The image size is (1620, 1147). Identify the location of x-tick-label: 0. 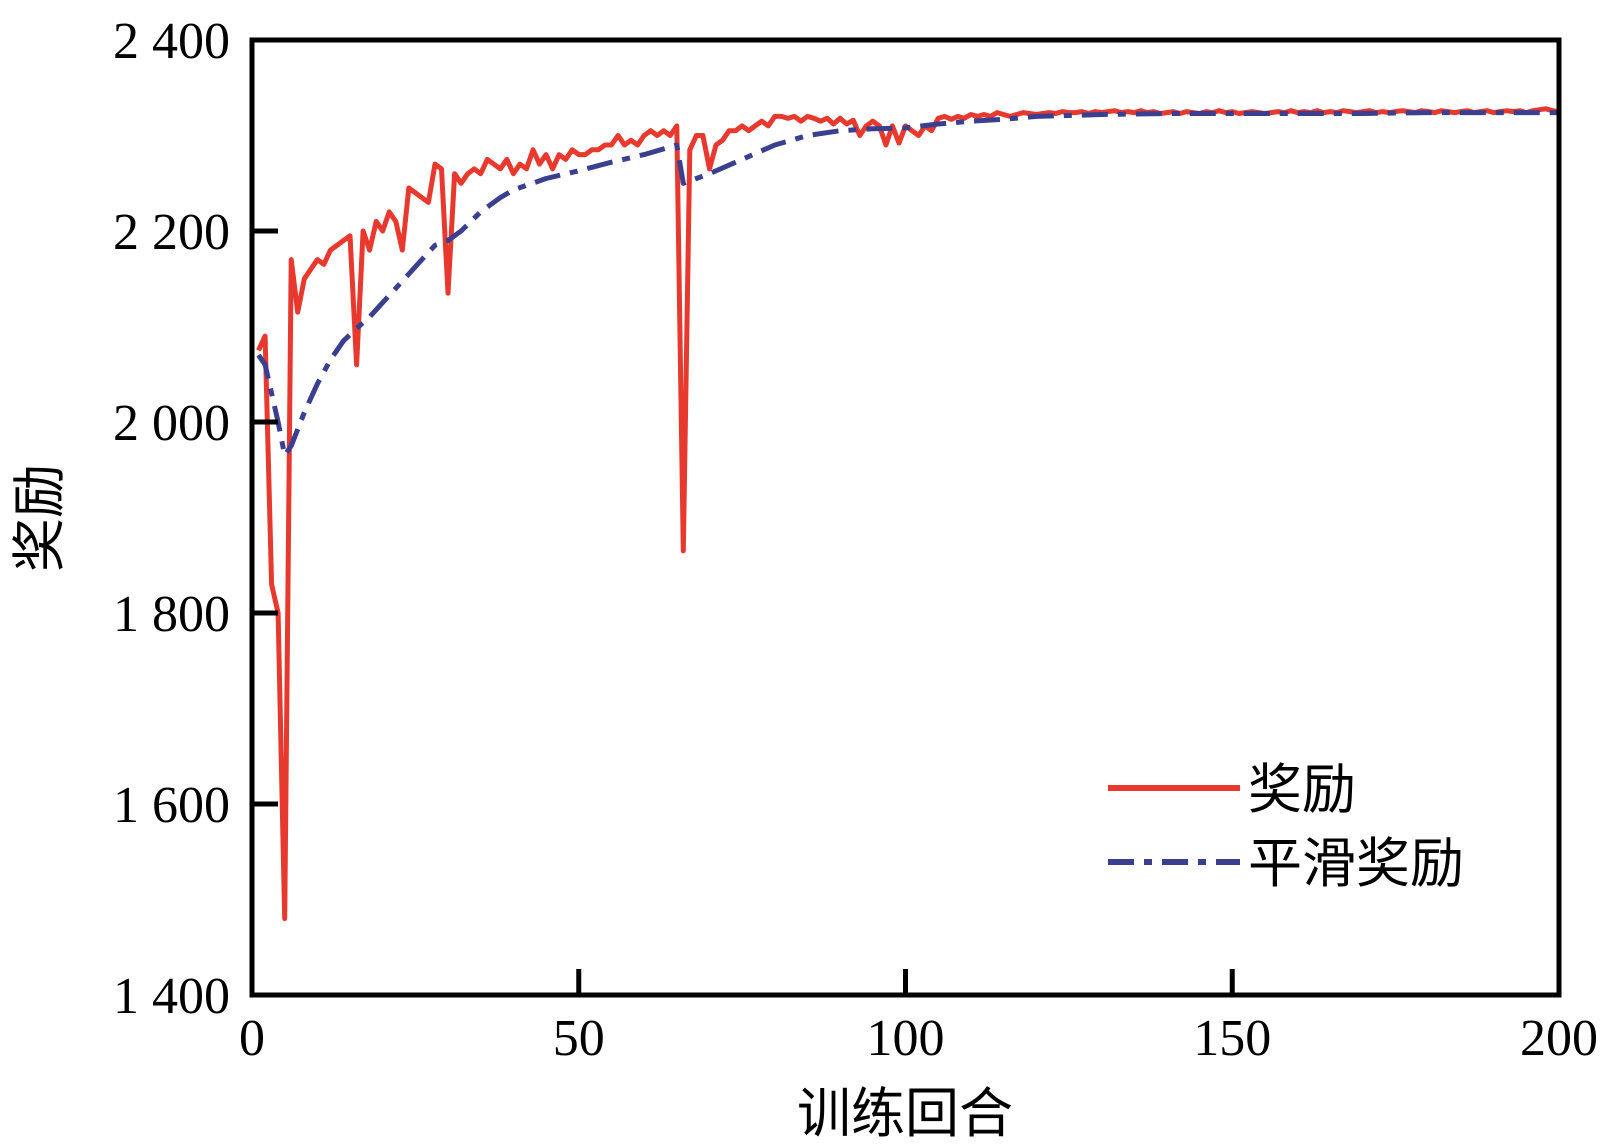
(252, 1038).